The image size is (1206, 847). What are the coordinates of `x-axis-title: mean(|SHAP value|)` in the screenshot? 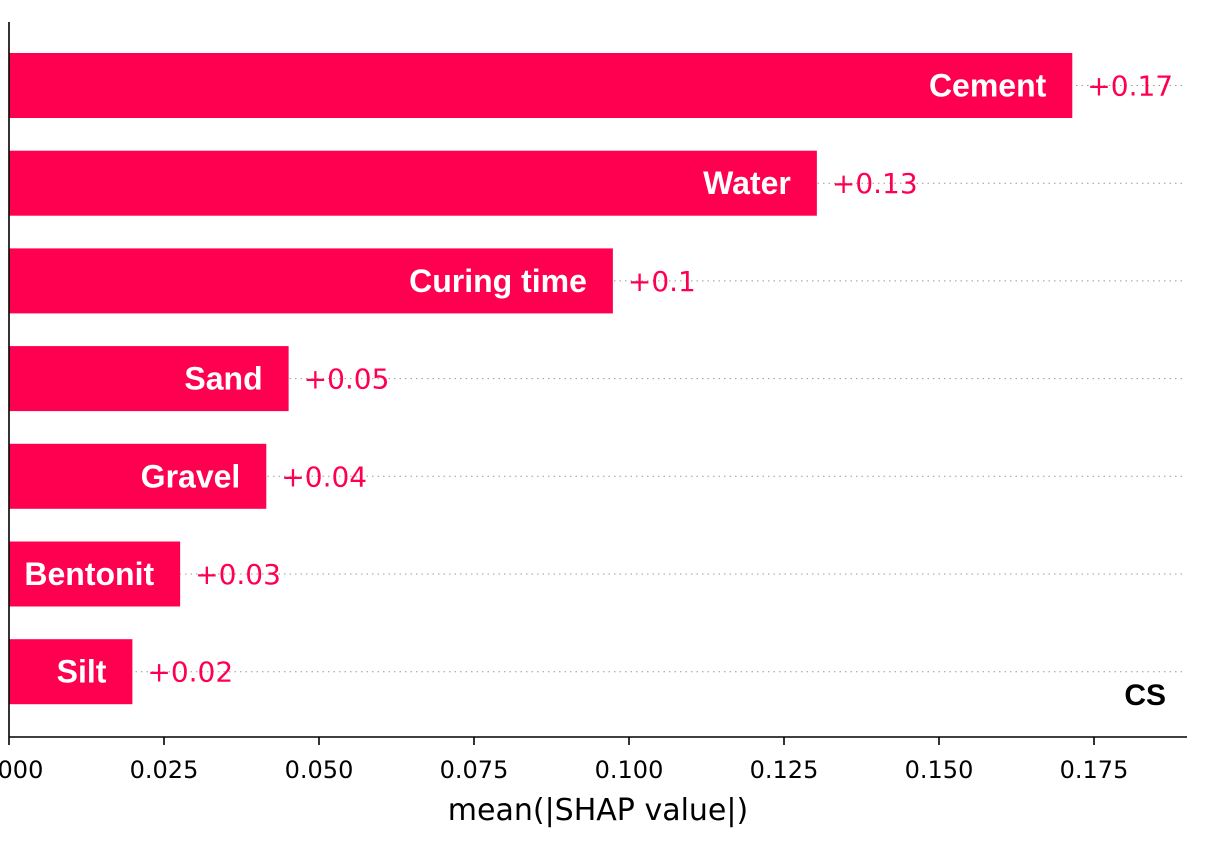 It's located at (598, 810).